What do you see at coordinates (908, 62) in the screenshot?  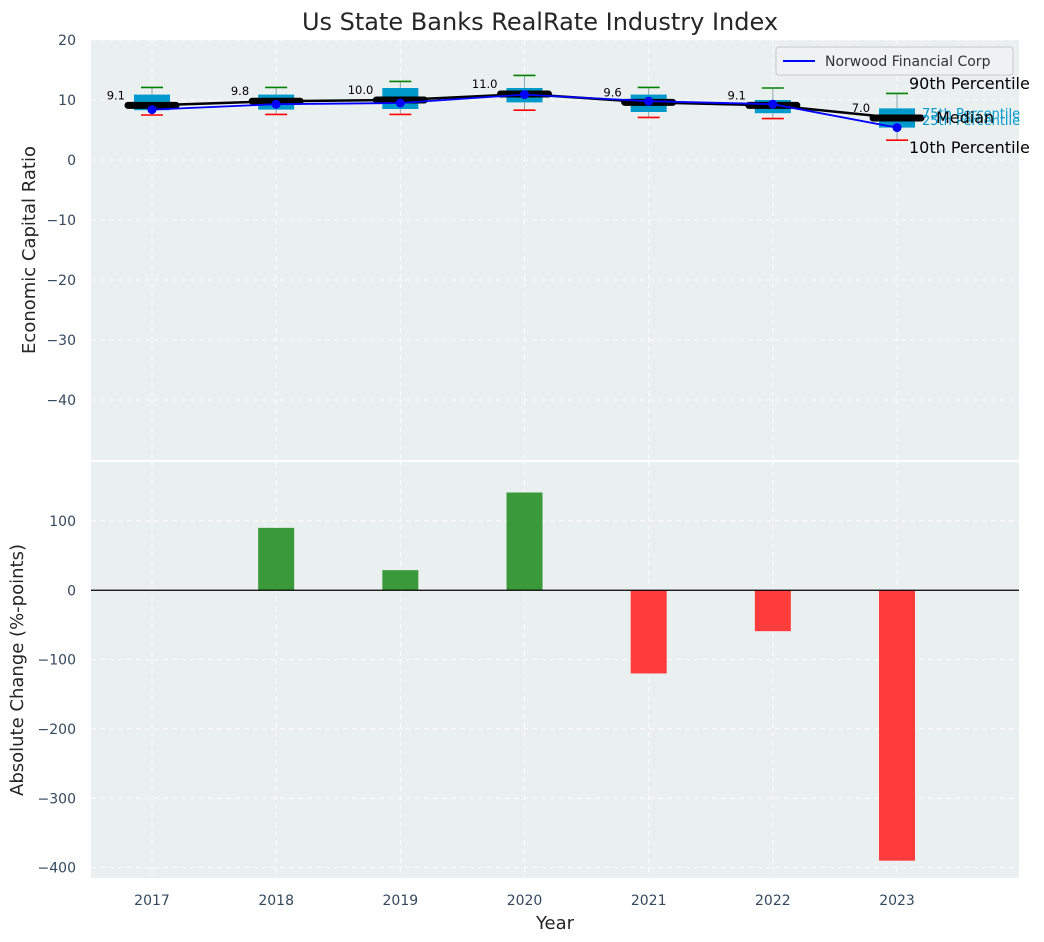 I see `legend-label-norwood: Norwood Financial Corp` at bounding box center [908, 62].